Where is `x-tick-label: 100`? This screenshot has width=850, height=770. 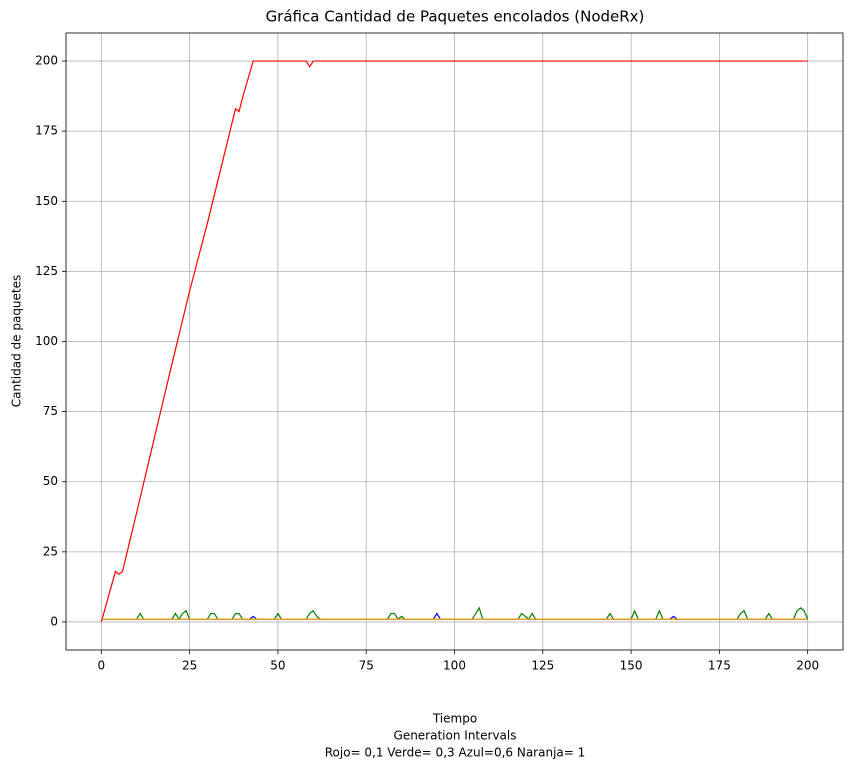 x-tick-label: 100 is located at coordinates (454, 666).